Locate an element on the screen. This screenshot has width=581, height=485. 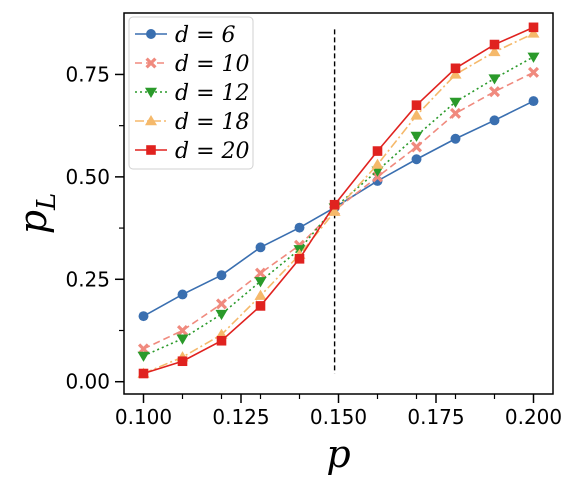
legend-label: d = 12 is located at coordinates (212, 93).